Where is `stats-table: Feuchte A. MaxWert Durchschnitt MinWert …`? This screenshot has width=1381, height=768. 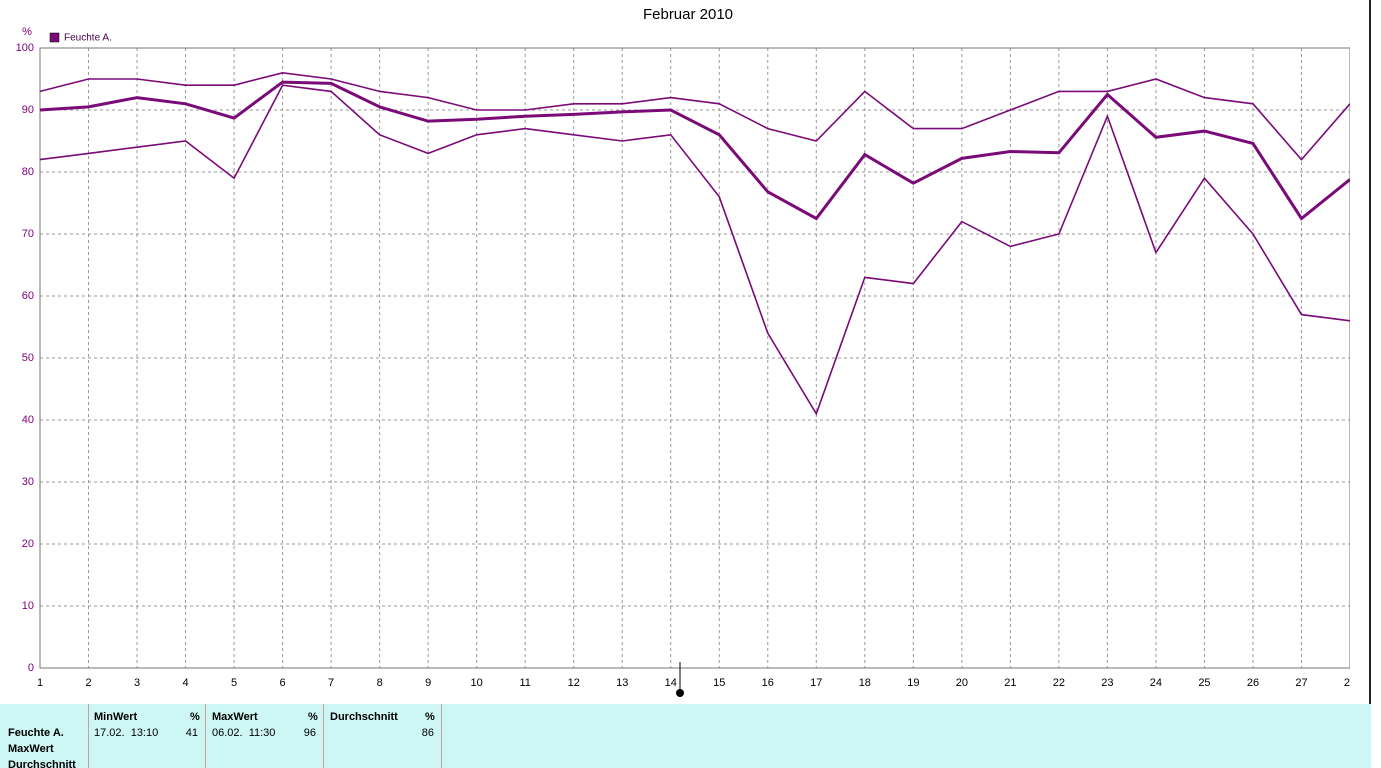 stats-table: Feuchte A. MaxWert Durchschnitt MinWert … is located at coordinates (685, 736).